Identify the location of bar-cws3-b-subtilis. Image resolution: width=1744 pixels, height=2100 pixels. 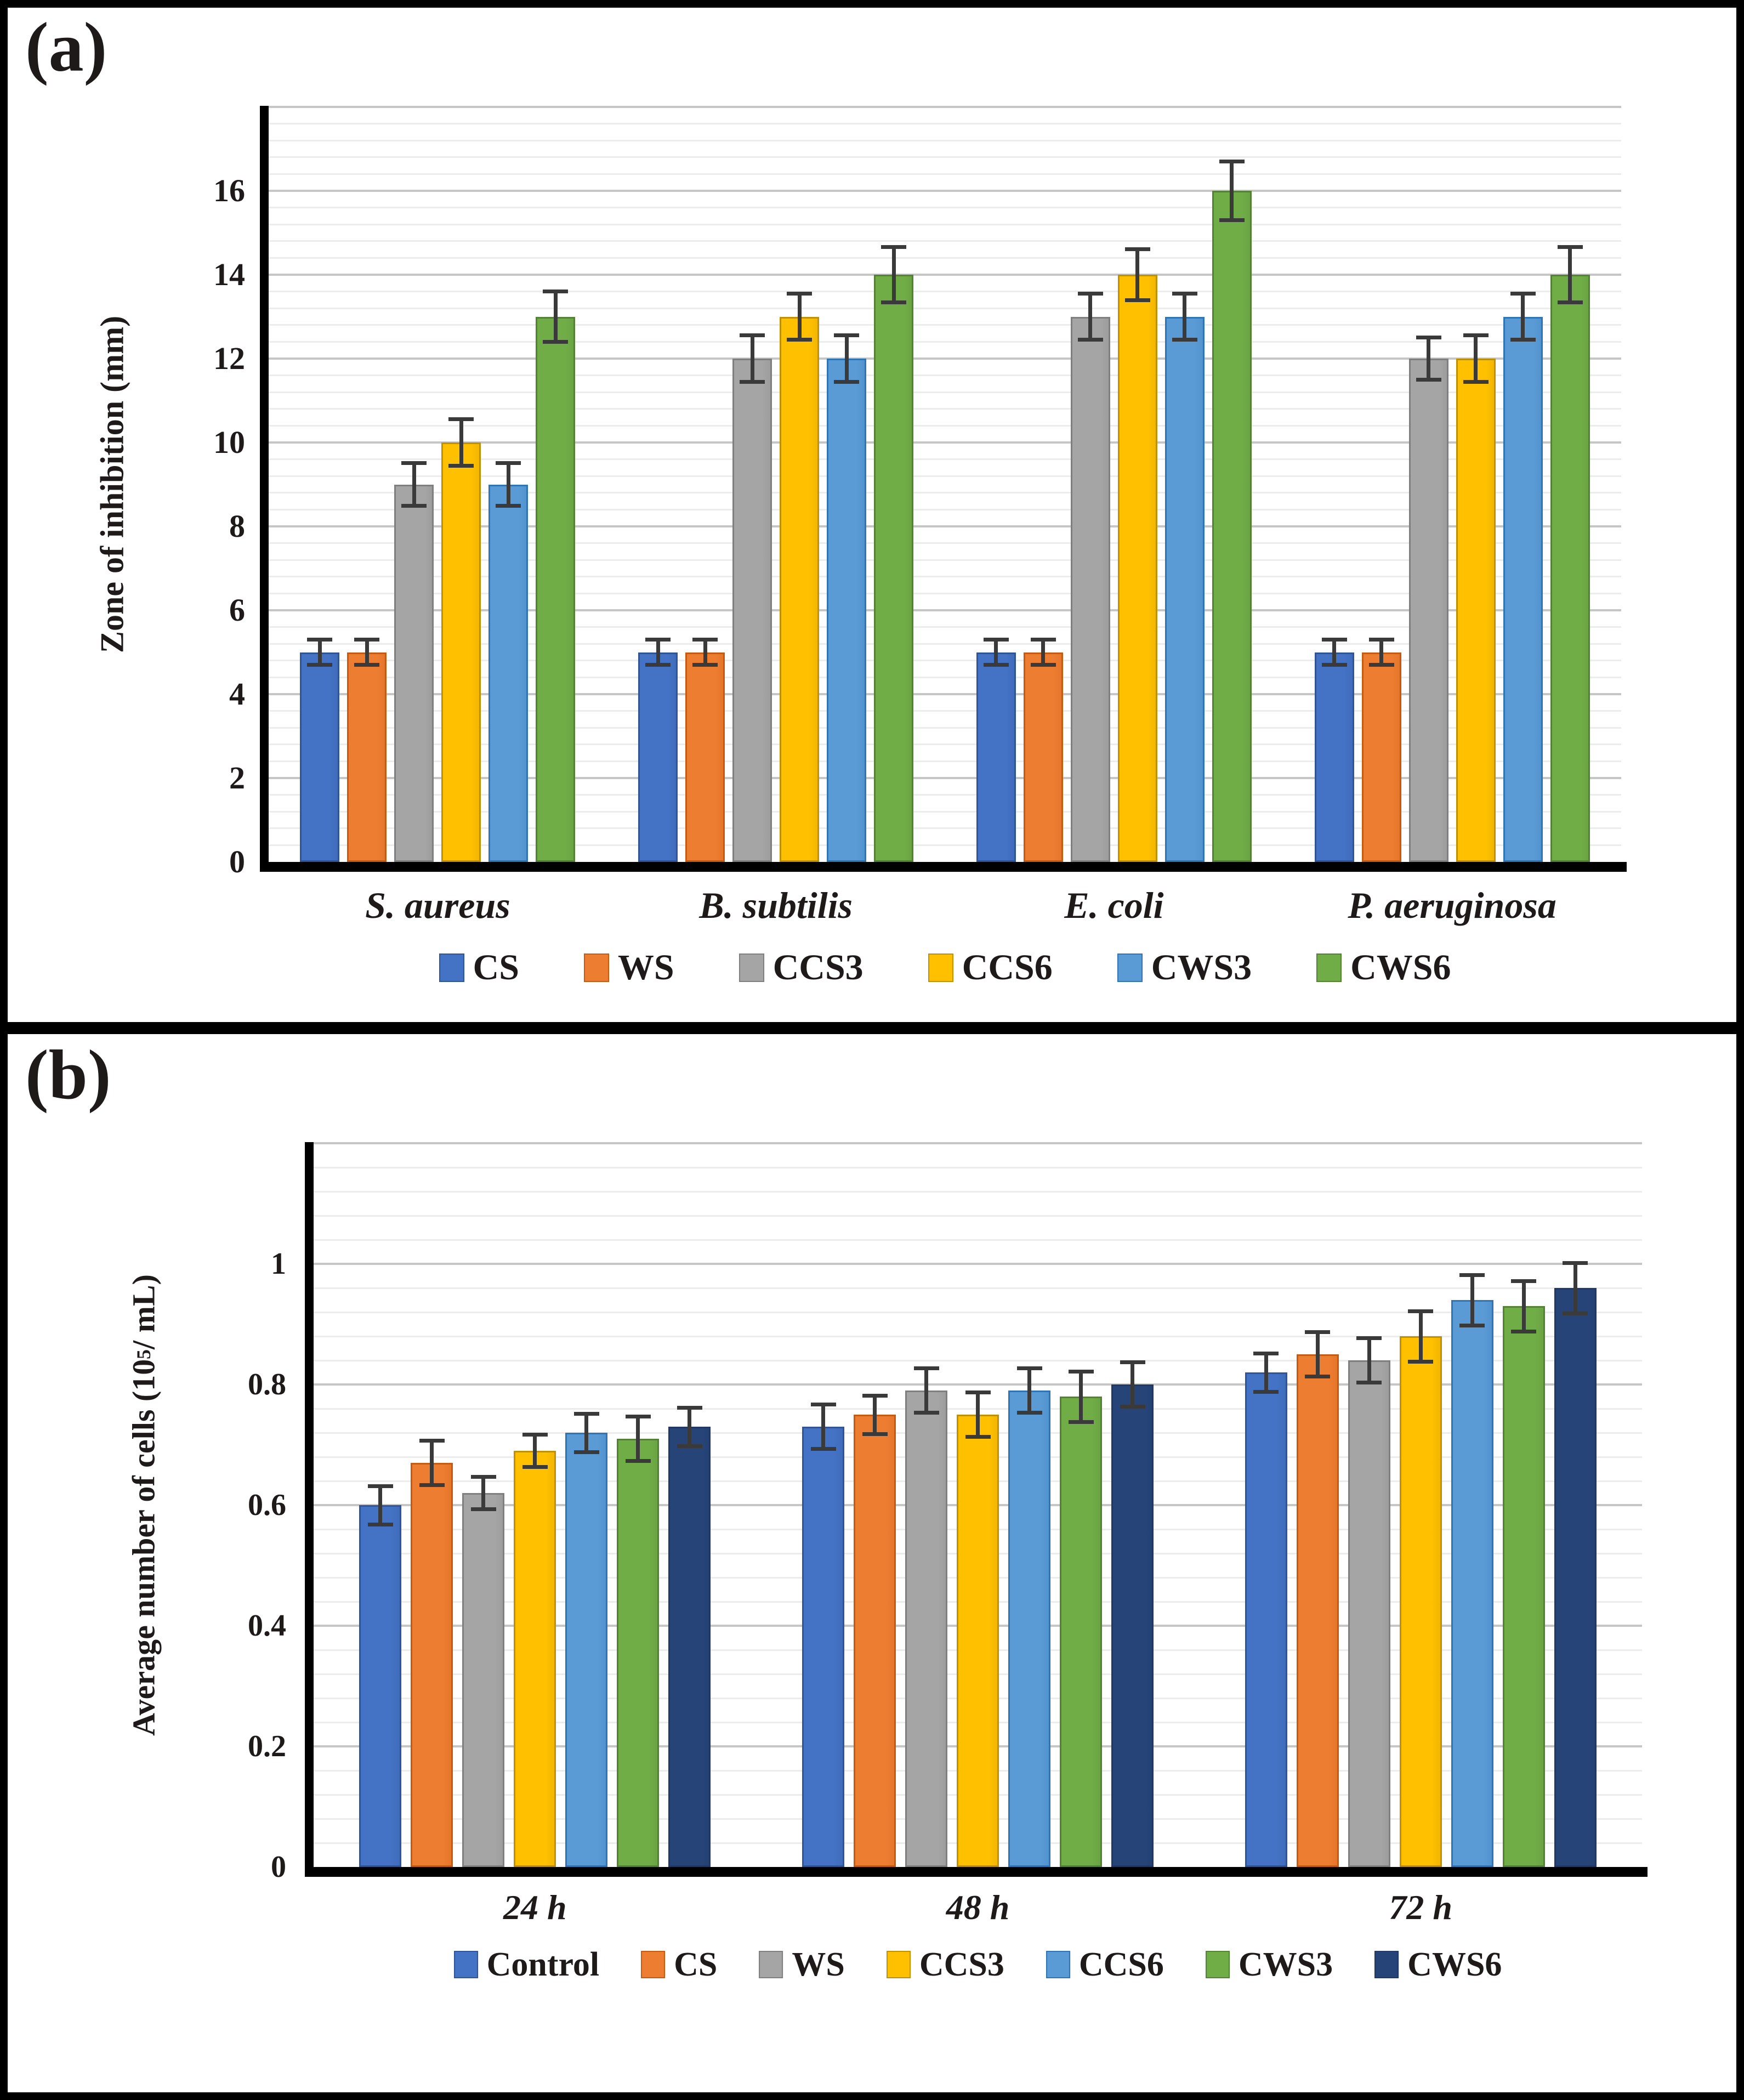
(847, 610).